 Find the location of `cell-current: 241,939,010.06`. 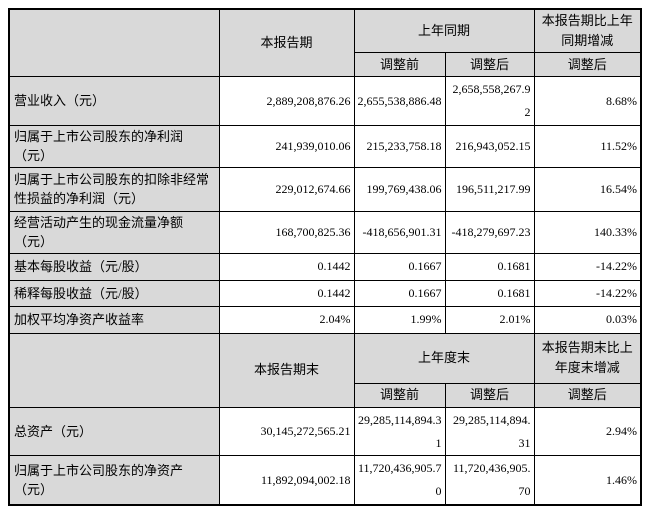

cell-current: 241,939,010.06 is located at coordinates (286, 146).